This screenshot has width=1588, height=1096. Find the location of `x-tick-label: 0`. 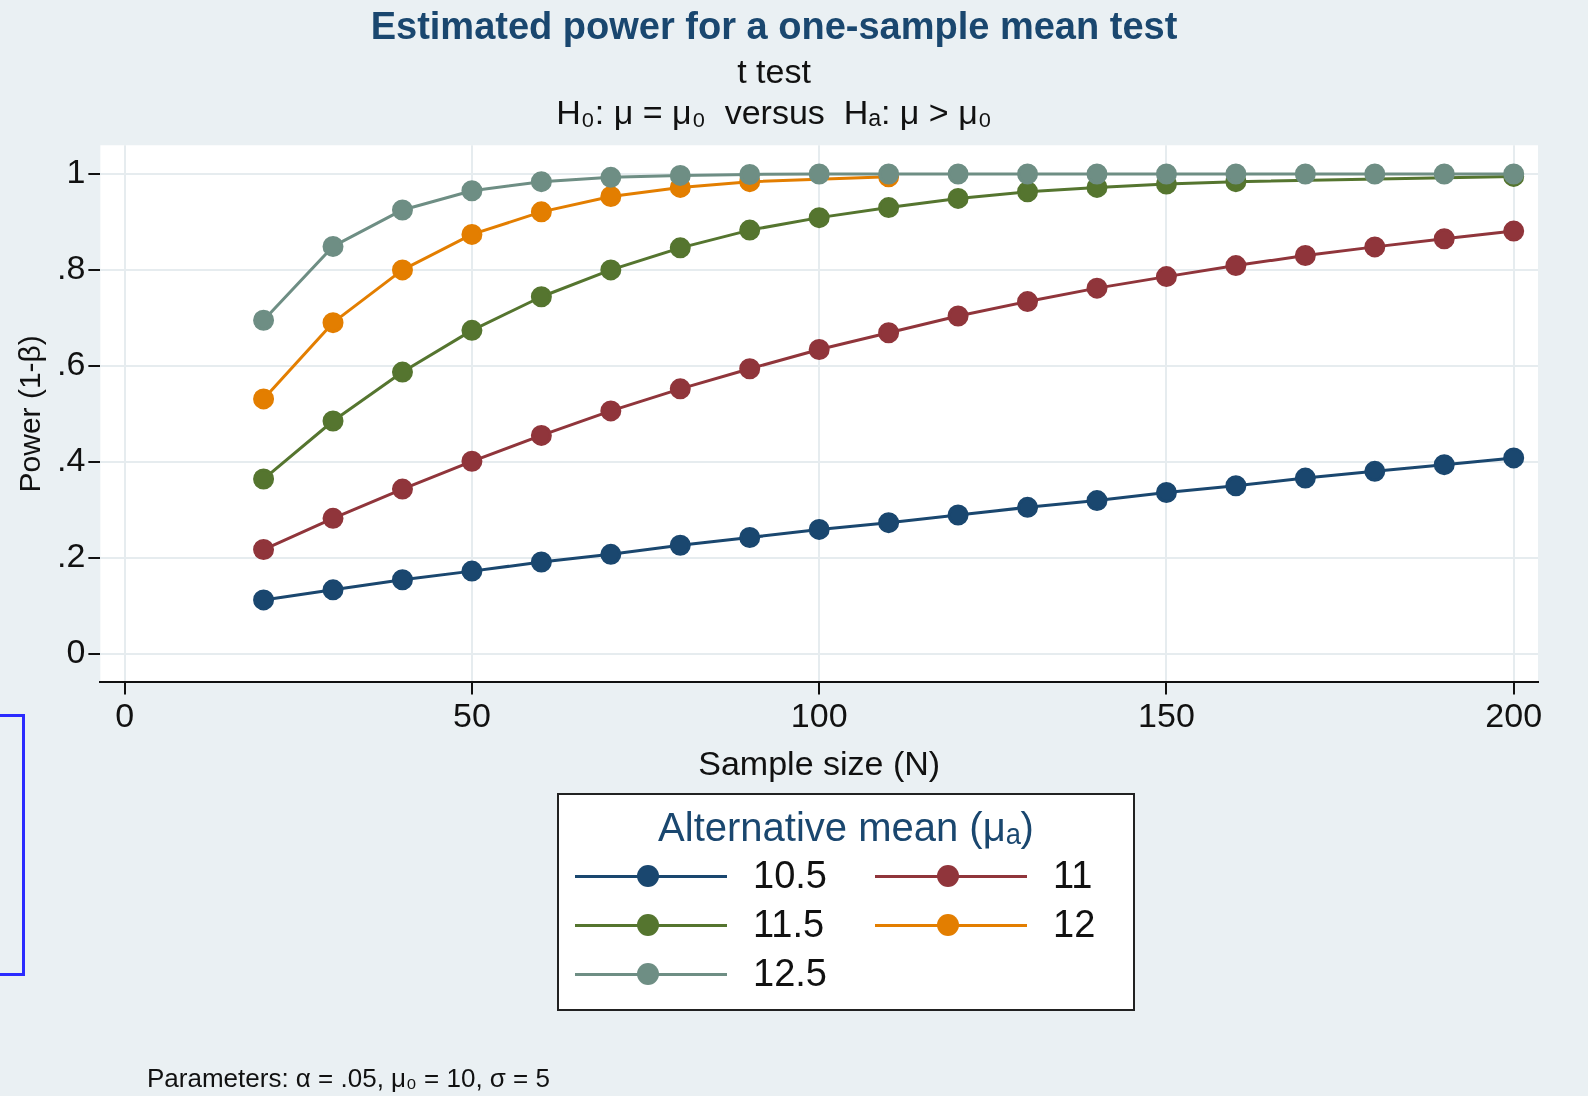

x-tick-label: 0 is located at coordinates (125, 715).